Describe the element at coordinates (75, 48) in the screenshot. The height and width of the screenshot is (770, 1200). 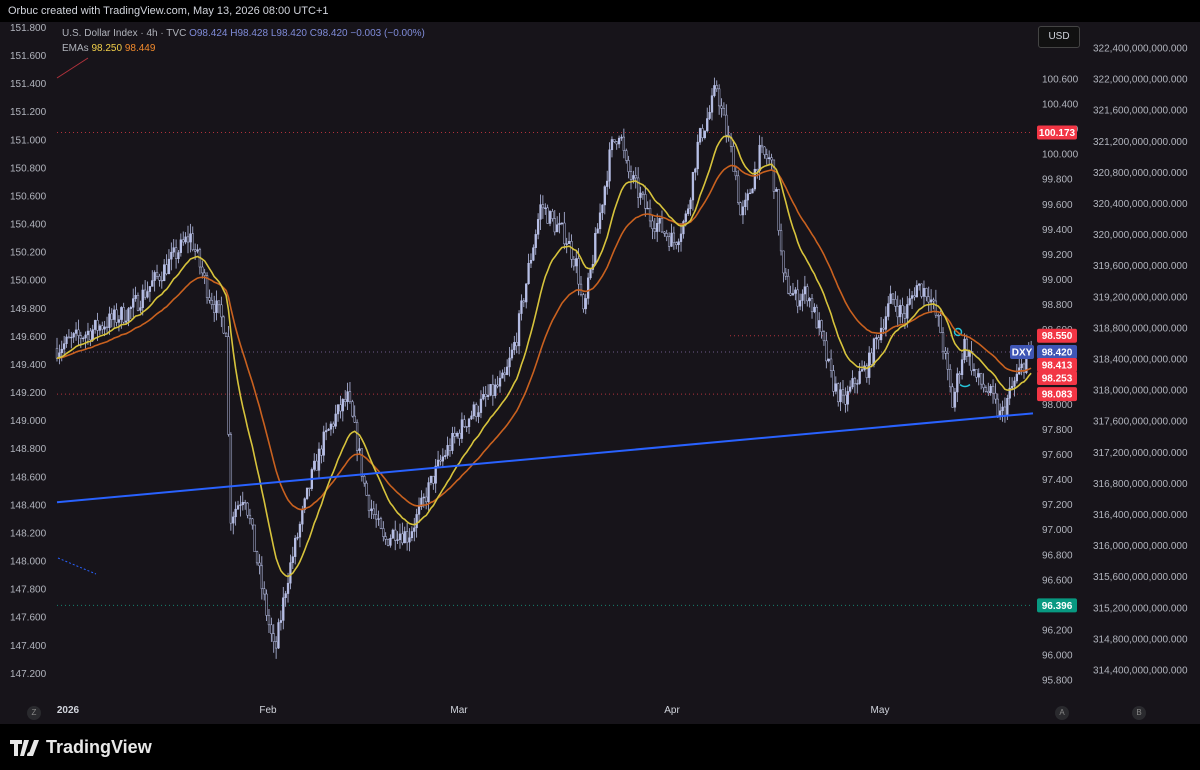
I see `legend-emas-label: EMAs` at that location.